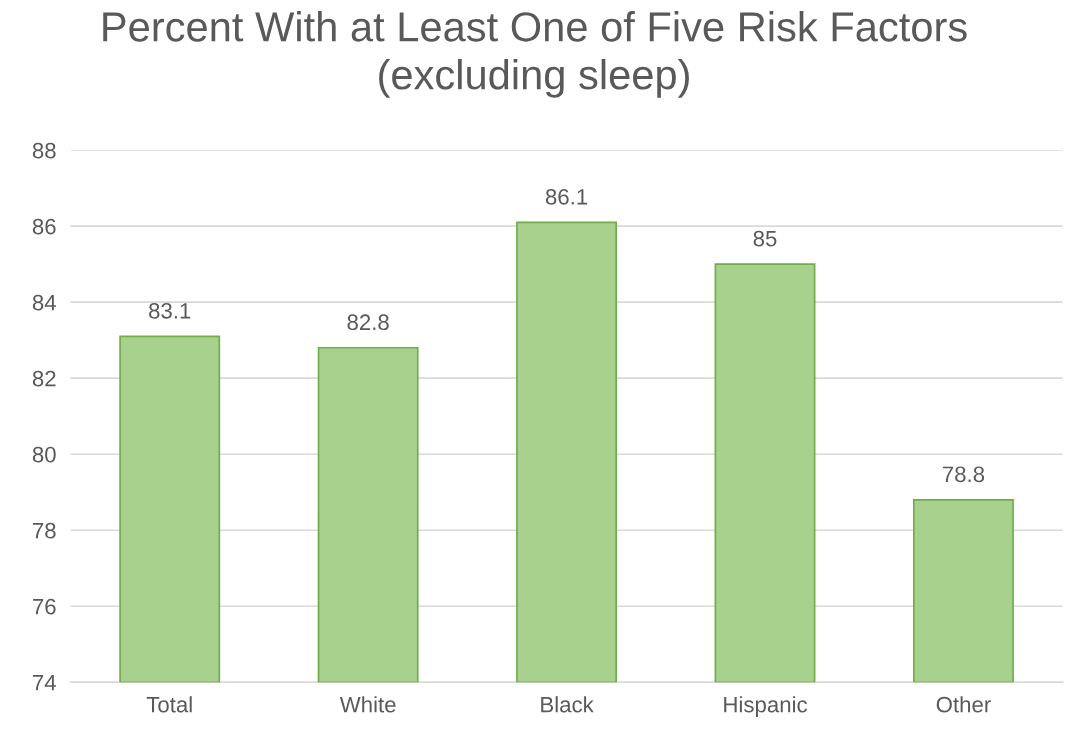 This screenshot has height=736, width=1068. I want to click on data-label: 78.8, so click(963, 474).